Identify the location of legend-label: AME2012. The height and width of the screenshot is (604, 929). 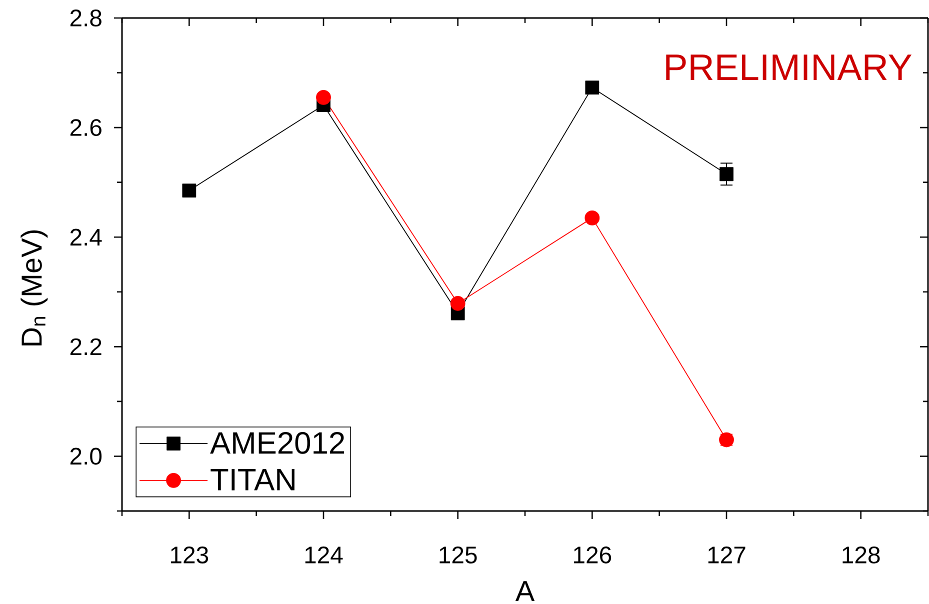
(277, 443).